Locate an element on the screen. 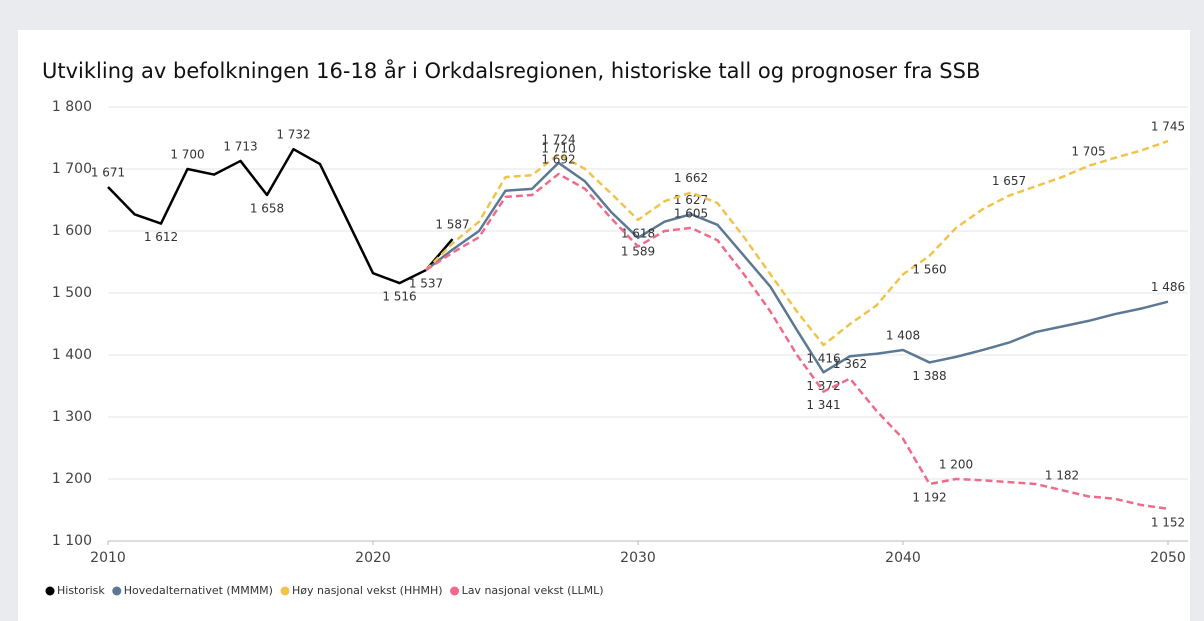 This screenshot has width=1204, height=621. data-label: 1 705 is located at coordinates (1088, 151).